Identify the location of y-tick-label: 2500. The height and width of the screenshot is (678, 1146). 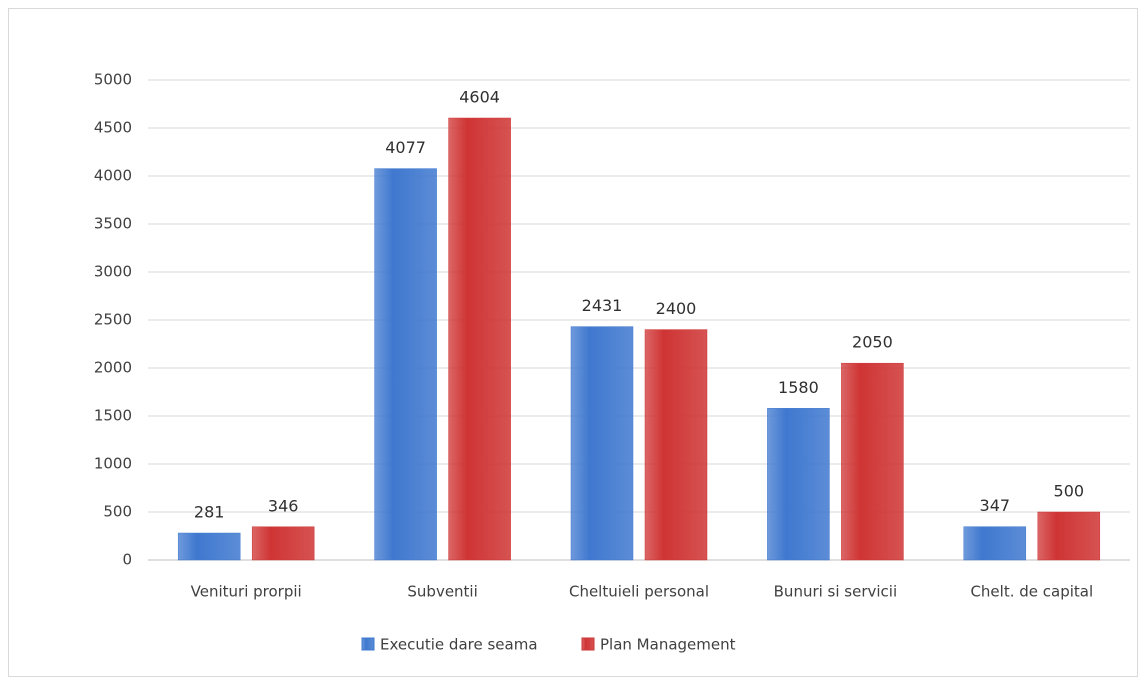
(113, 320).